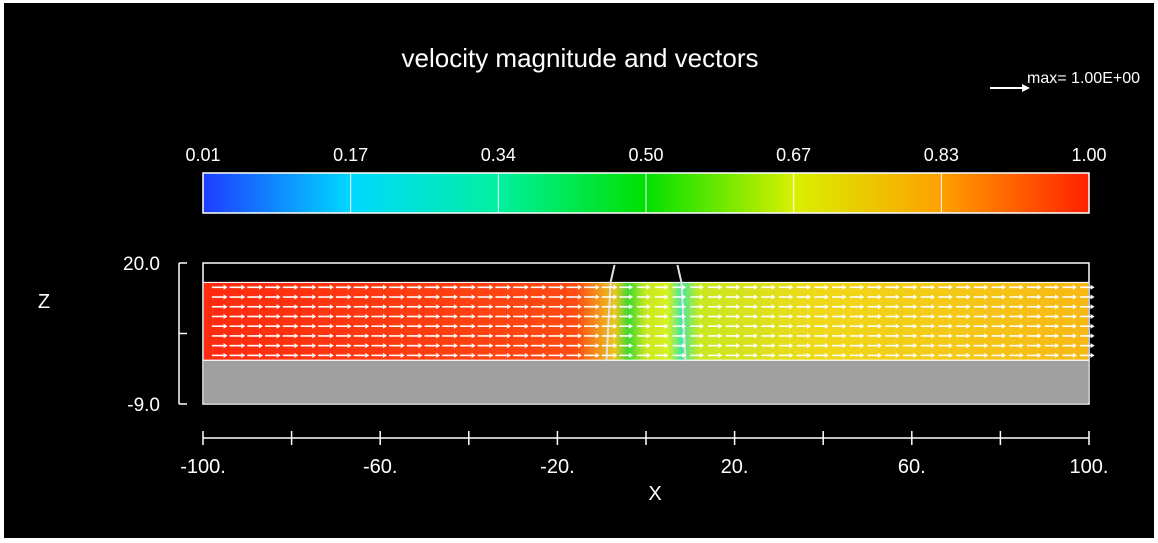 This screenshot has width=1158, height=543. I want to click on colorbar-tick-label: 0.50, so click(645, 155).